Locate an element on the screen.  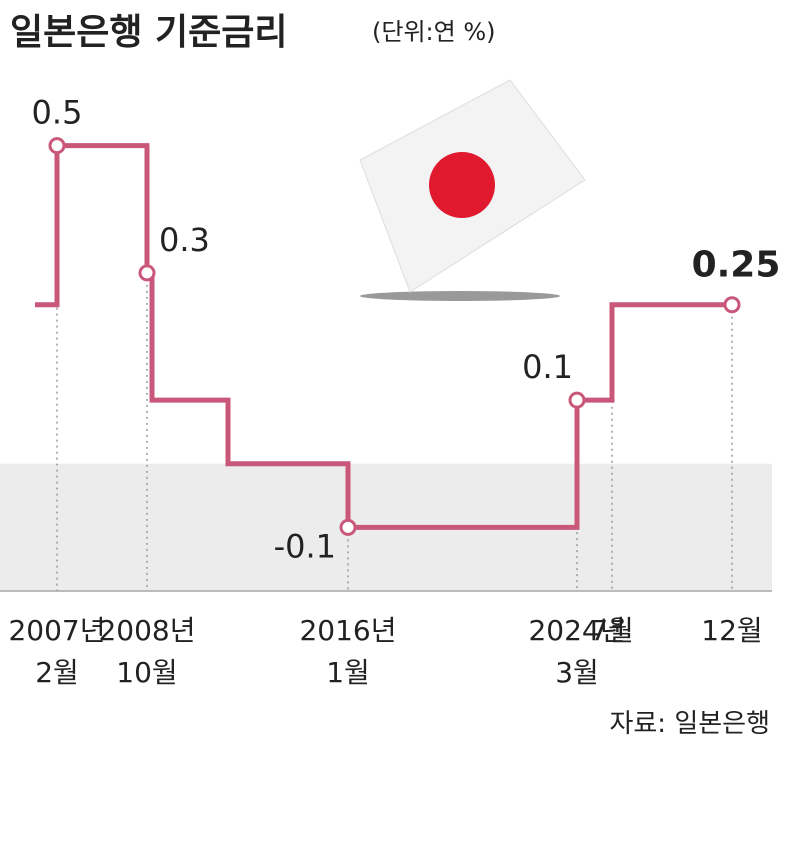
source: 자료: 일본은행 is located at coordinates (689, 724).